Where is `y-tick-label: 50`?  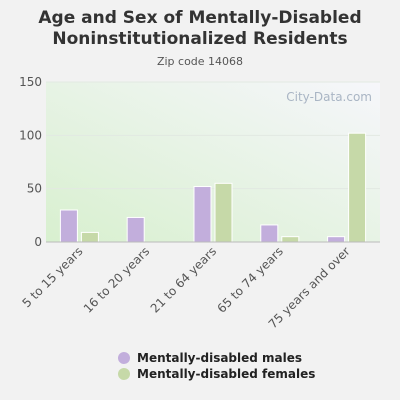
y-tick-label: 50 is located at coordinates (34, 189).